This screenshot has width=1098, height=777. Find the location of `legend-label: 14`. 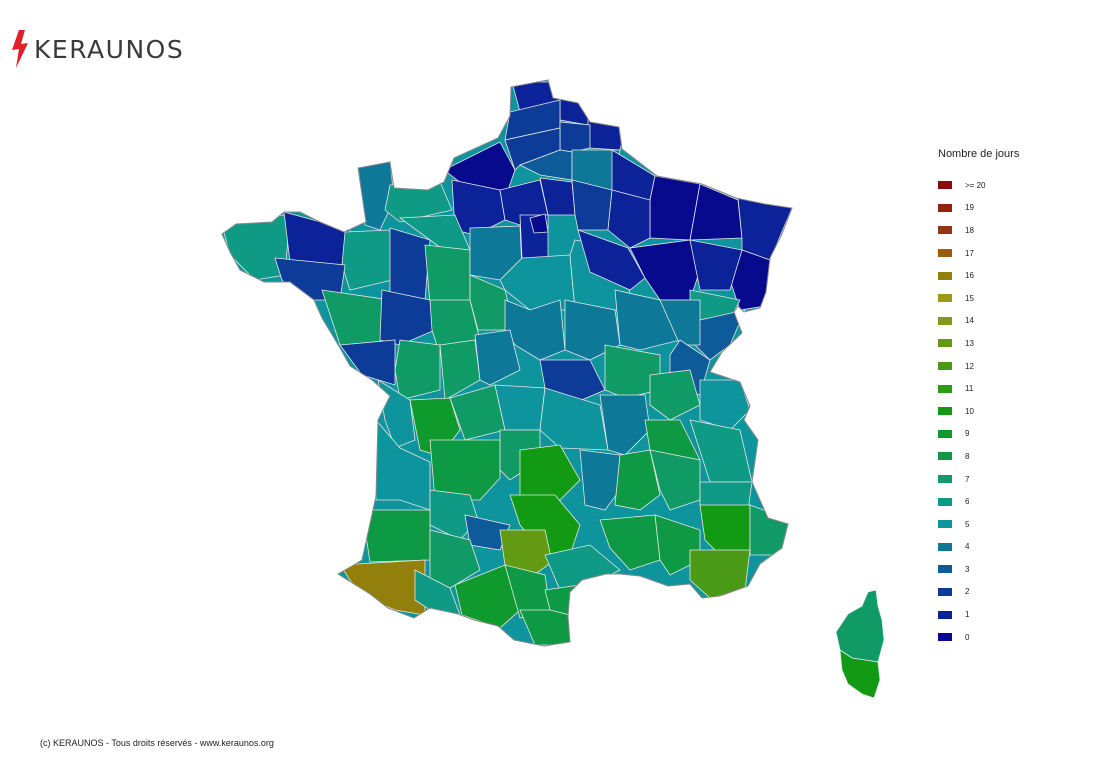

legend-label: 14 is located at coordinates (969, 321).